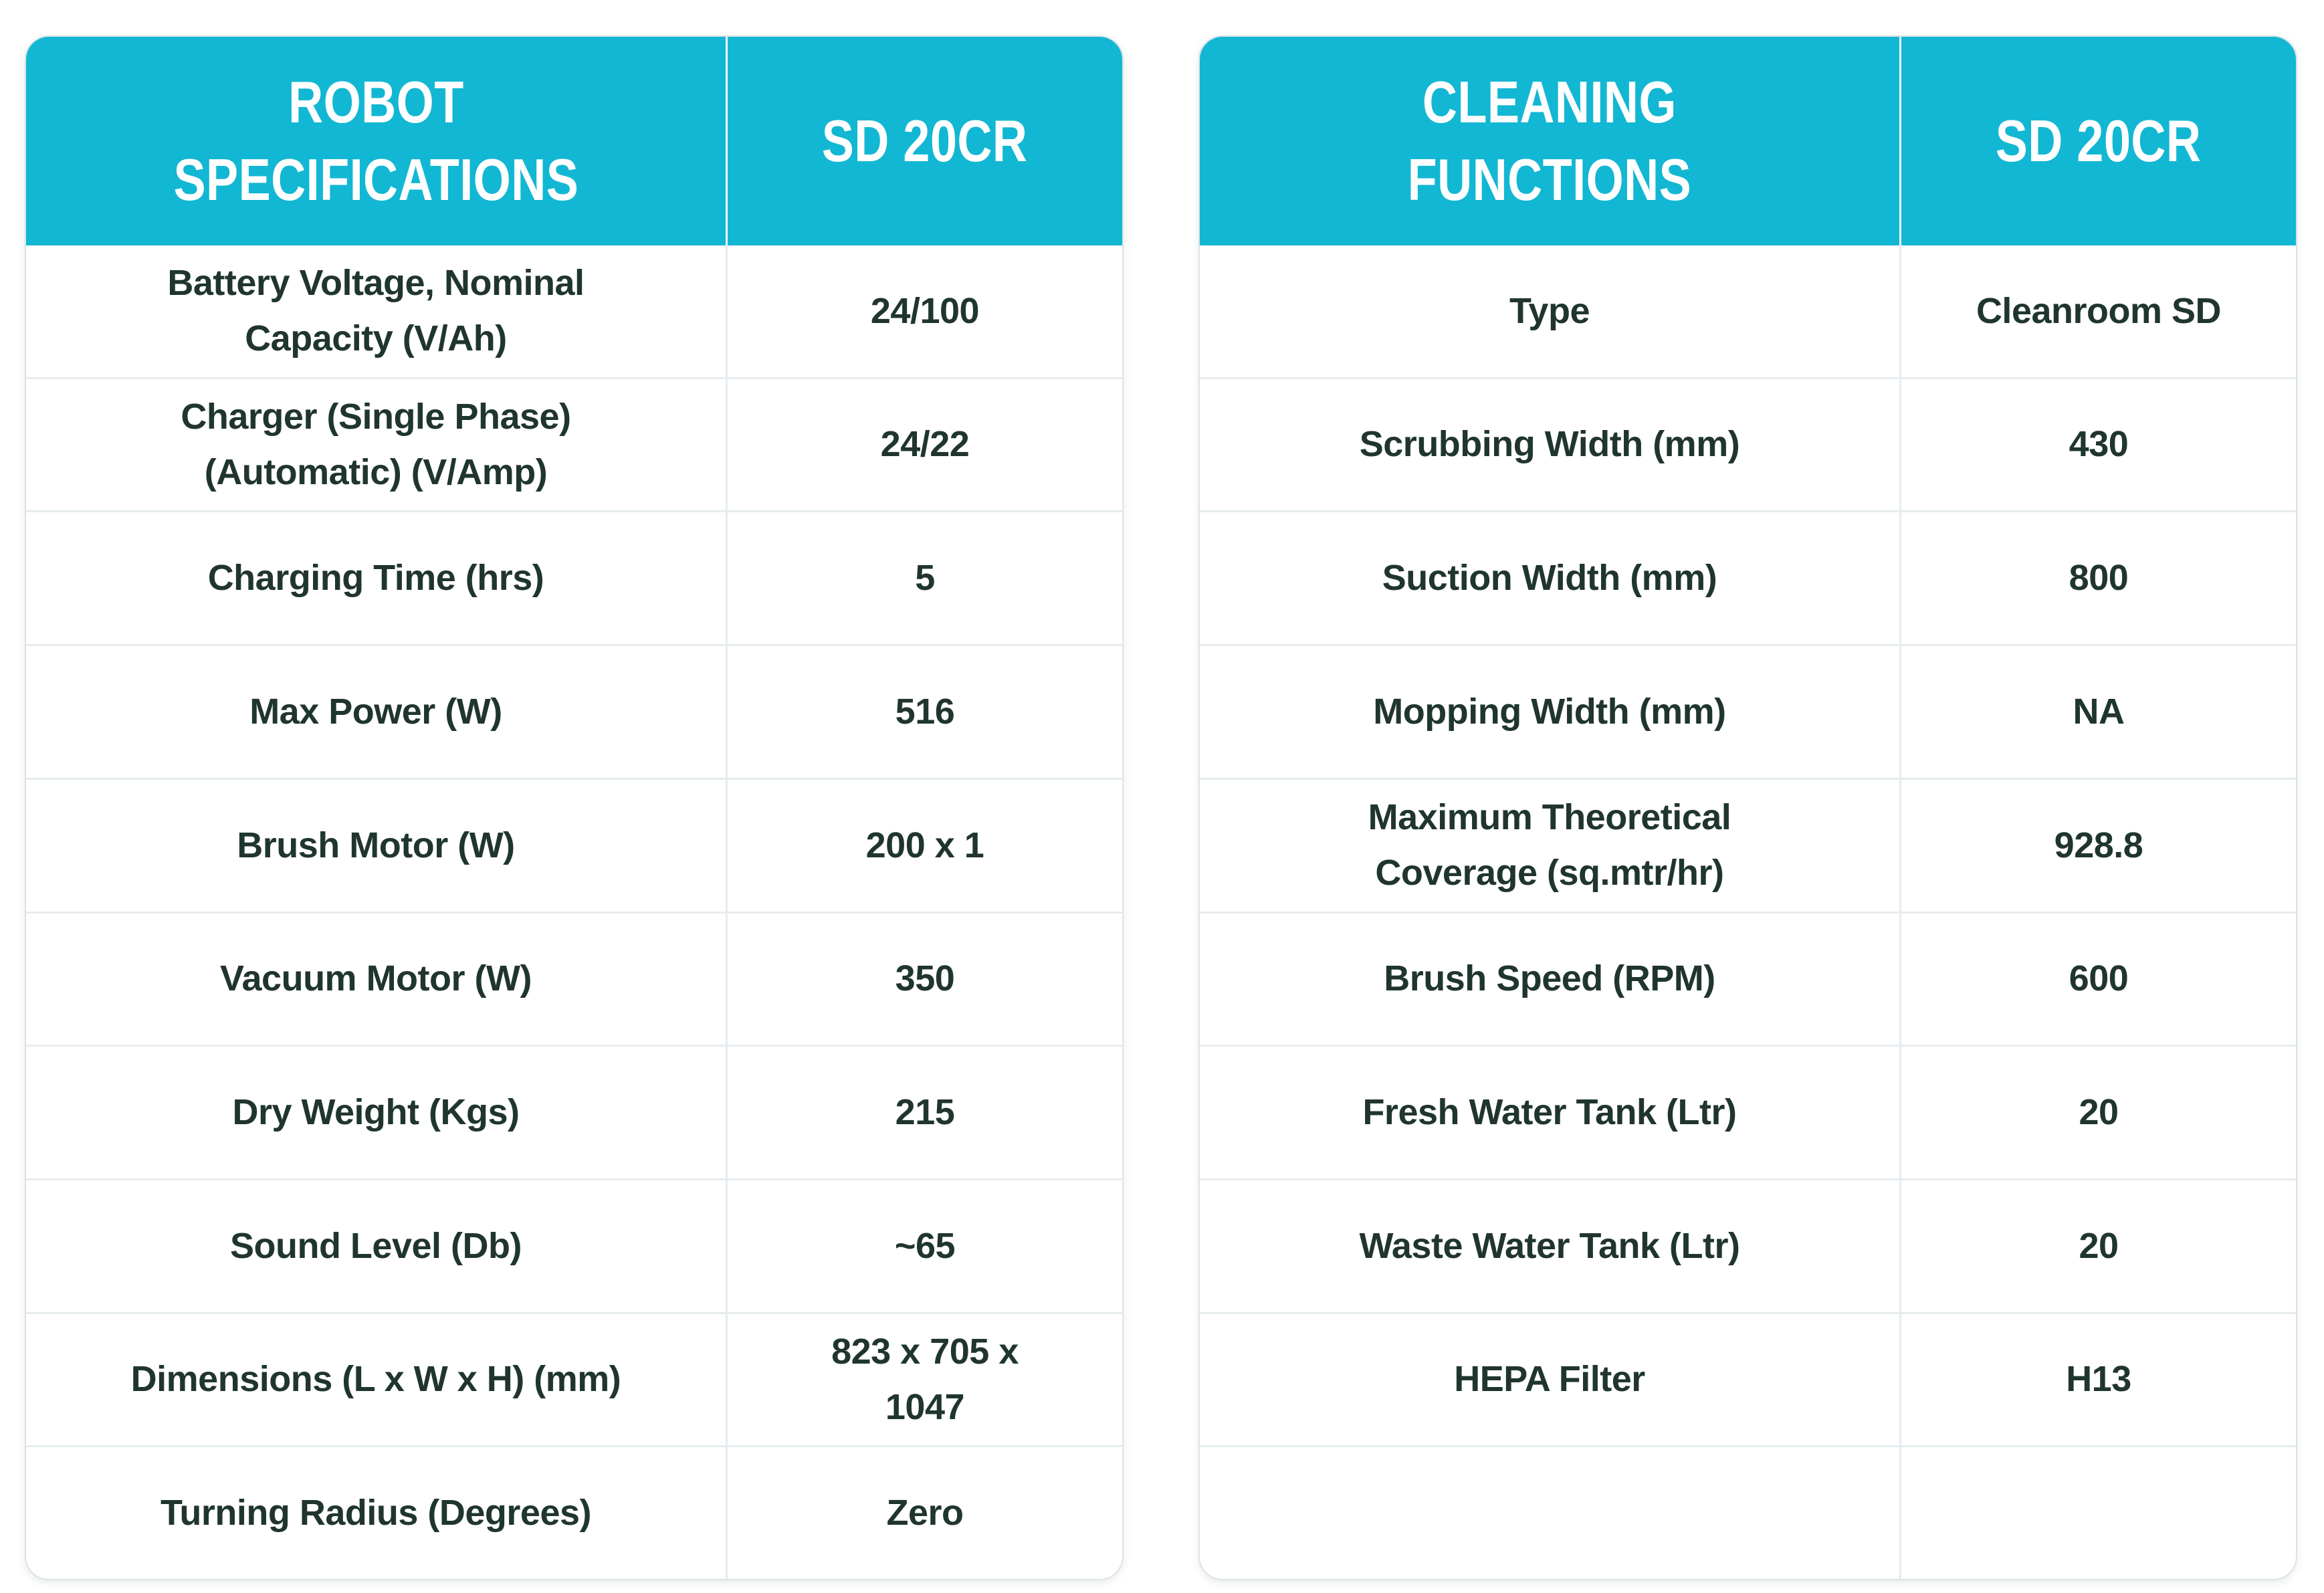  What do you see at coordinates (377, 712) in the screenshot?
I see `row-label: Max Power (W)` at bounding box center [377, 712].